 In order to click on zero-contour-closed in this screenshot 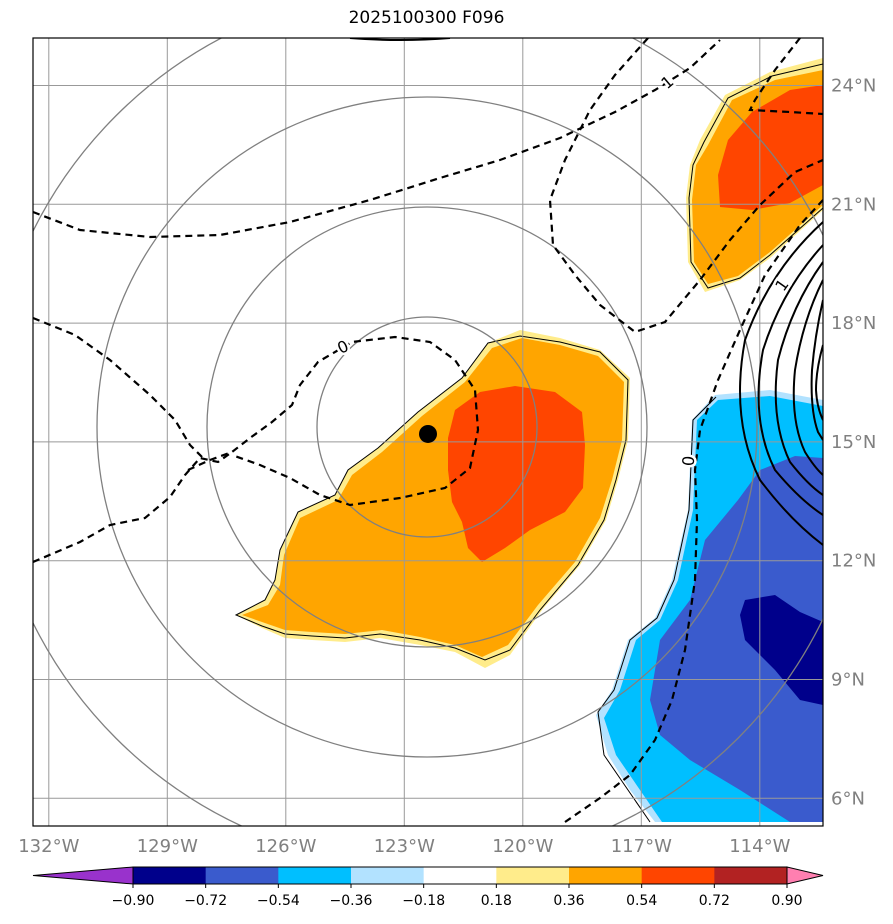, I will do `click(333, 421)`.